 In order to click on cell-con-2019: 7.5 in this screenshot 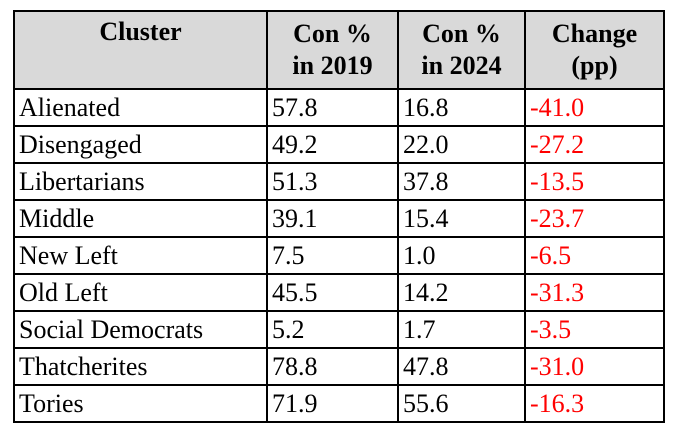, I will do `click(332, 255)`.